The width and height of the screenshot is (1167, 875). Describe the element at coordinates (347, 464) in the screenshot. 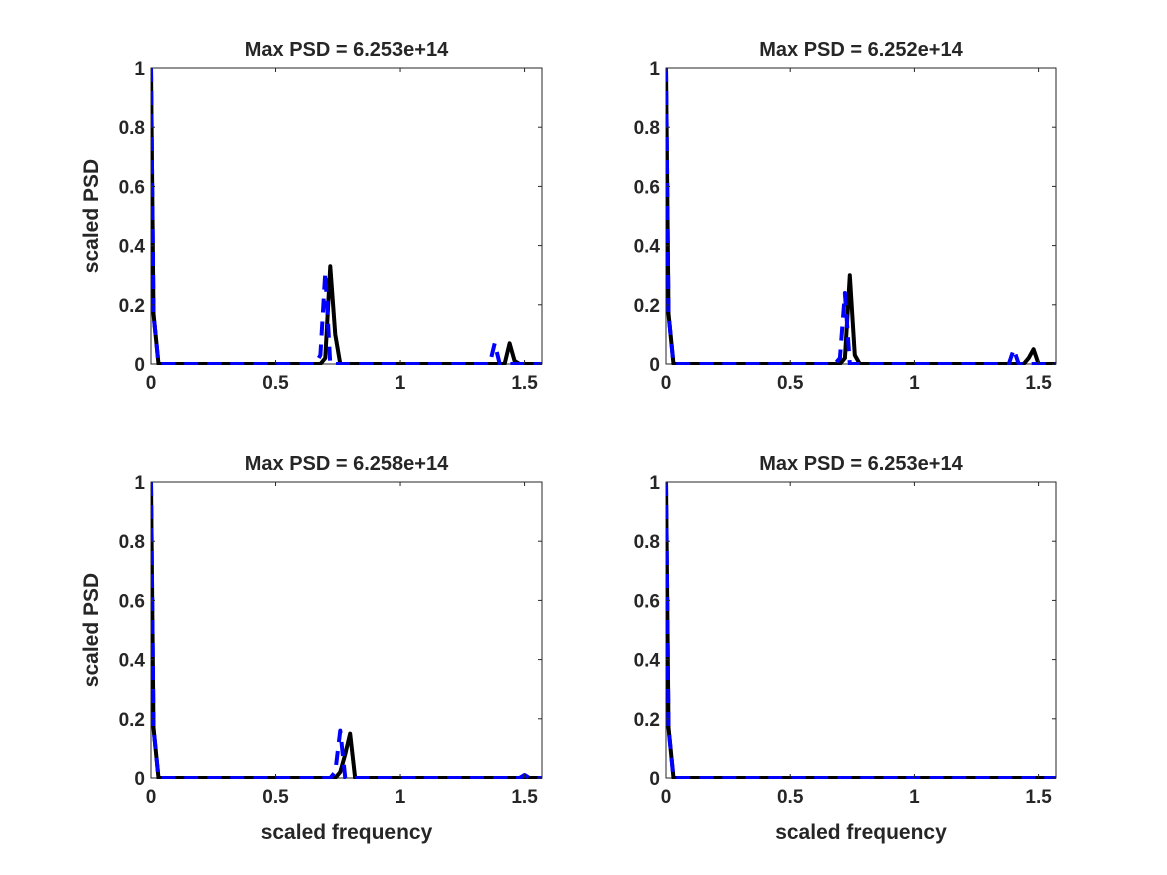

I see `subplot-title: Max PSD = 6.258e+14` at that location.